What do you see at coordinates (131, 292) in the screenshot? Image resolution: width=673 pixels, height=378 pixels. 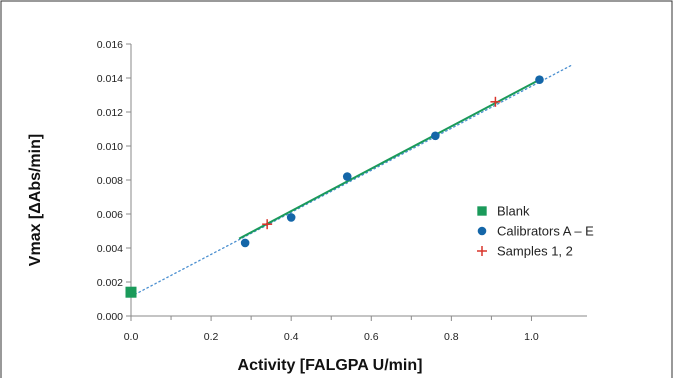 I see `data-point-square` at bounding box center [131, 292].